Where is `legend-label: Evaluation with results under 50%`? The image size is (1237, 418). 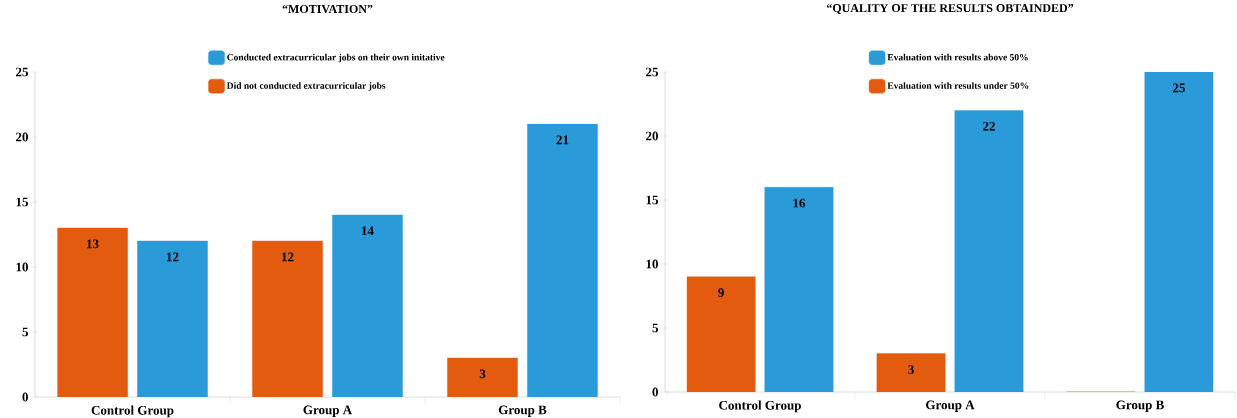 legend-label: Evaluation with results under 50% is located at coordinates (958, 85).